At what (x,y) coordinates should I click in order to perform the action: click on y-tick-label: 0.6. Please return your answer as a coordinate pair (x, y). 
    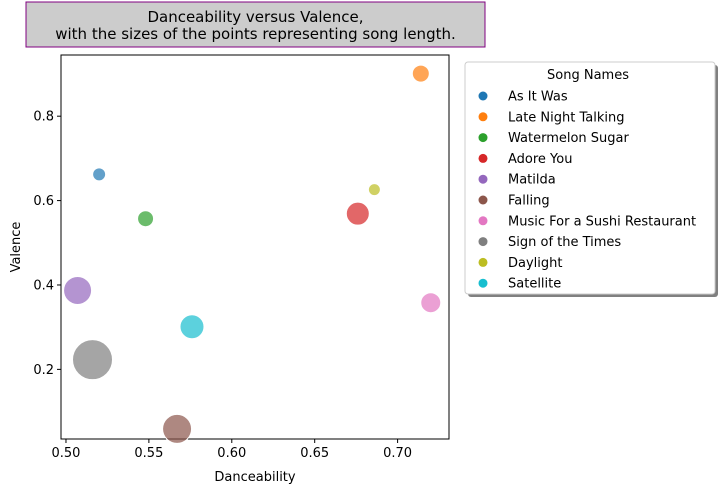
    Looking at the image, I should click on (43, 201).